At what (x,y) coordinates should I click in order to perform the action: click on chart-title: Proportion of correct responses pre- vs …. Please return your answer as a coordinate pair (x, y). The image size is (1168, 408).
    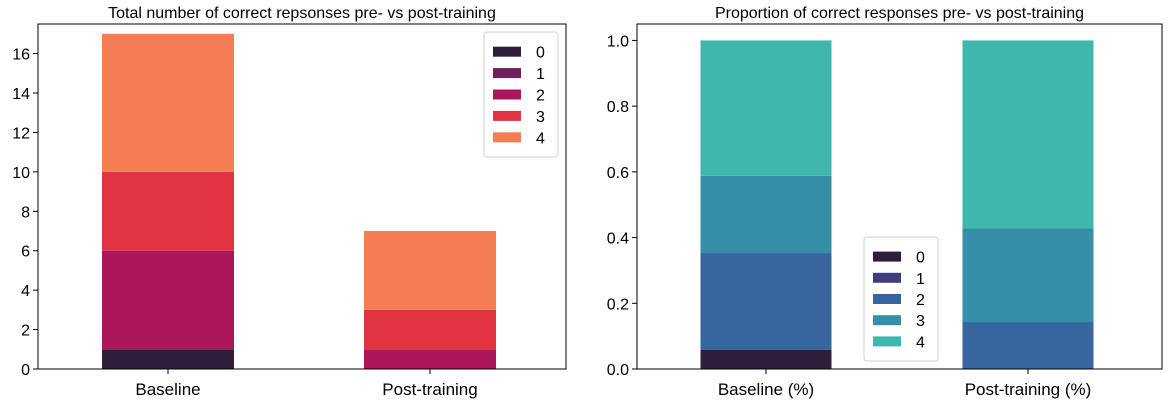
    Looking at the image, I should click on (899, 13).